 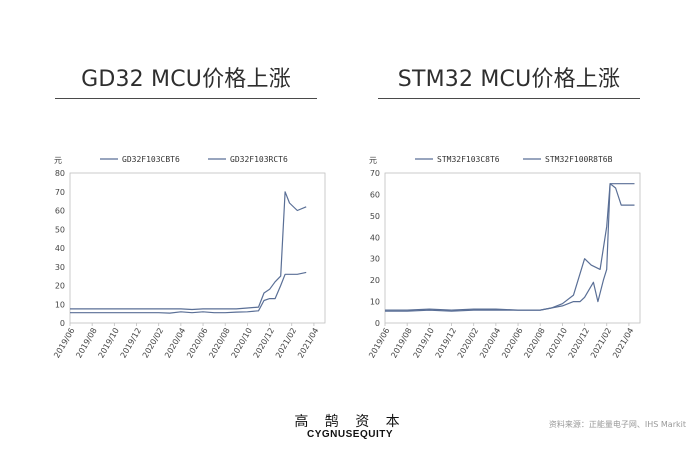 What do you see at coordinates (617, 424) in the screenshot?
I see `data-source-note: 资料来源：正能量电子网、IHS Markit` at bounding box center [617, 424].